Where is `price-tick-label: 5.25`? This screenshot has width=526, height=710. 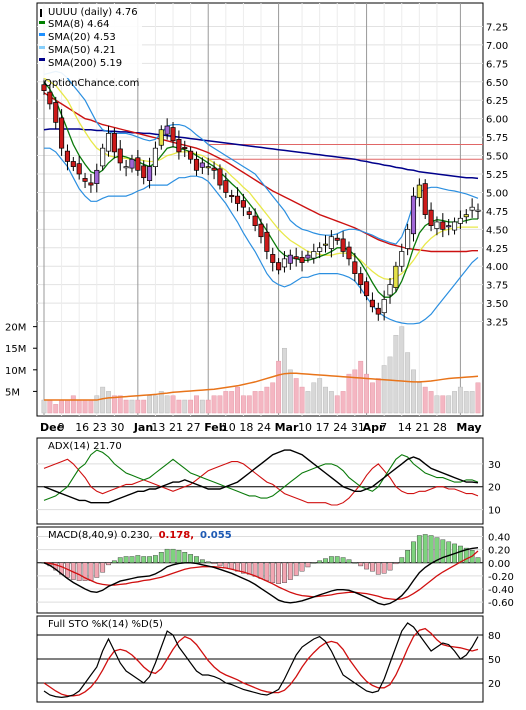 price-tick-label: 5.25 is located at coordinates (497, 175).